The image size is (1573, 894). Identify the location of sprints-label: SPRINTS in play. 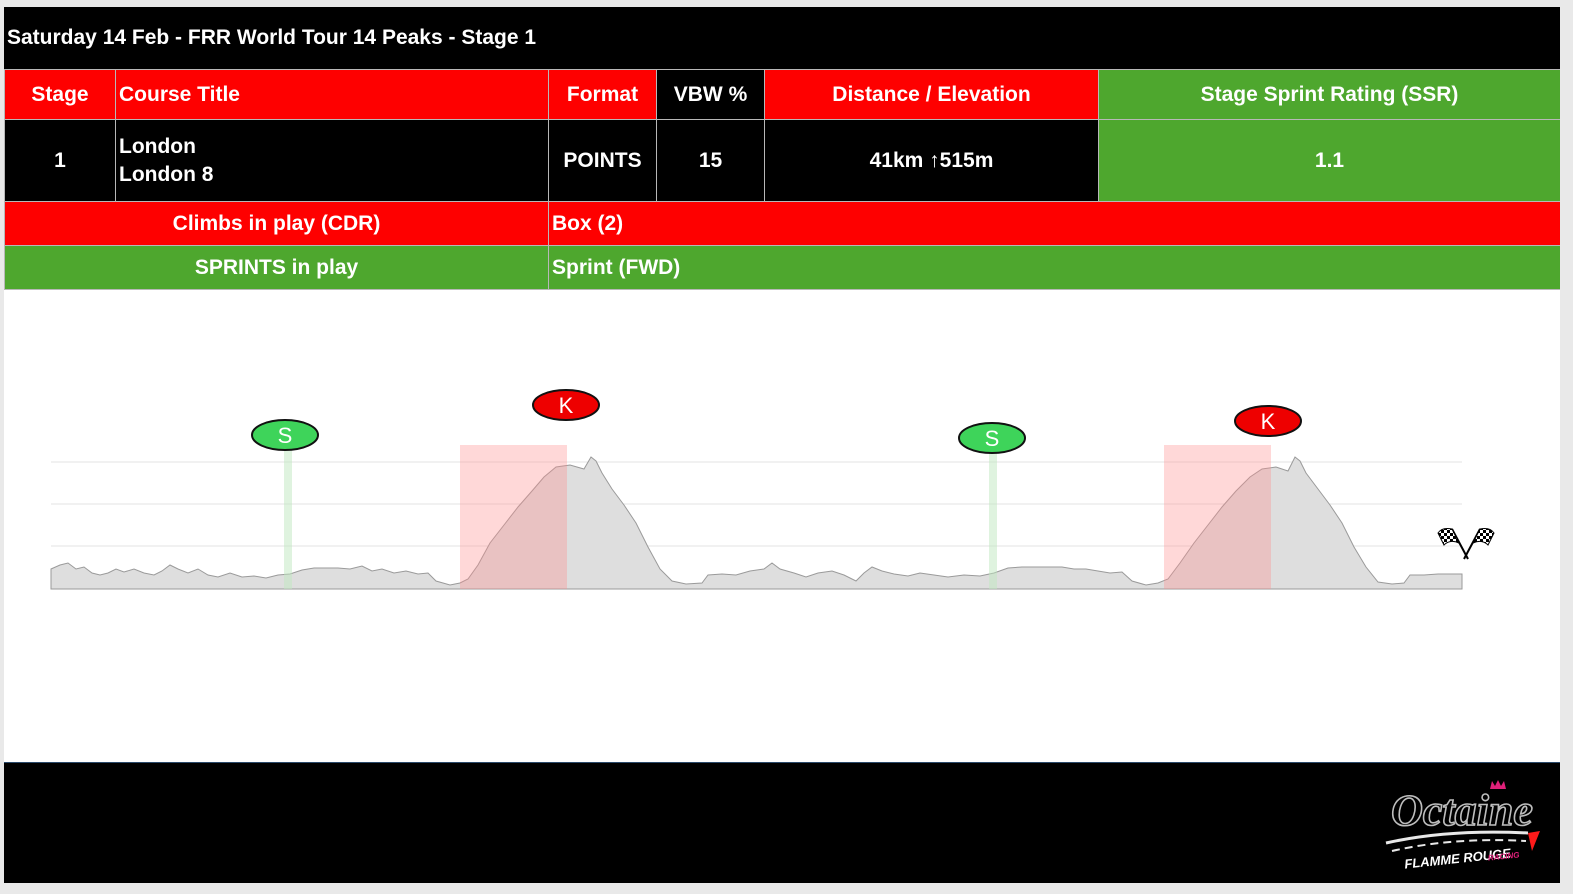
(276, 267).